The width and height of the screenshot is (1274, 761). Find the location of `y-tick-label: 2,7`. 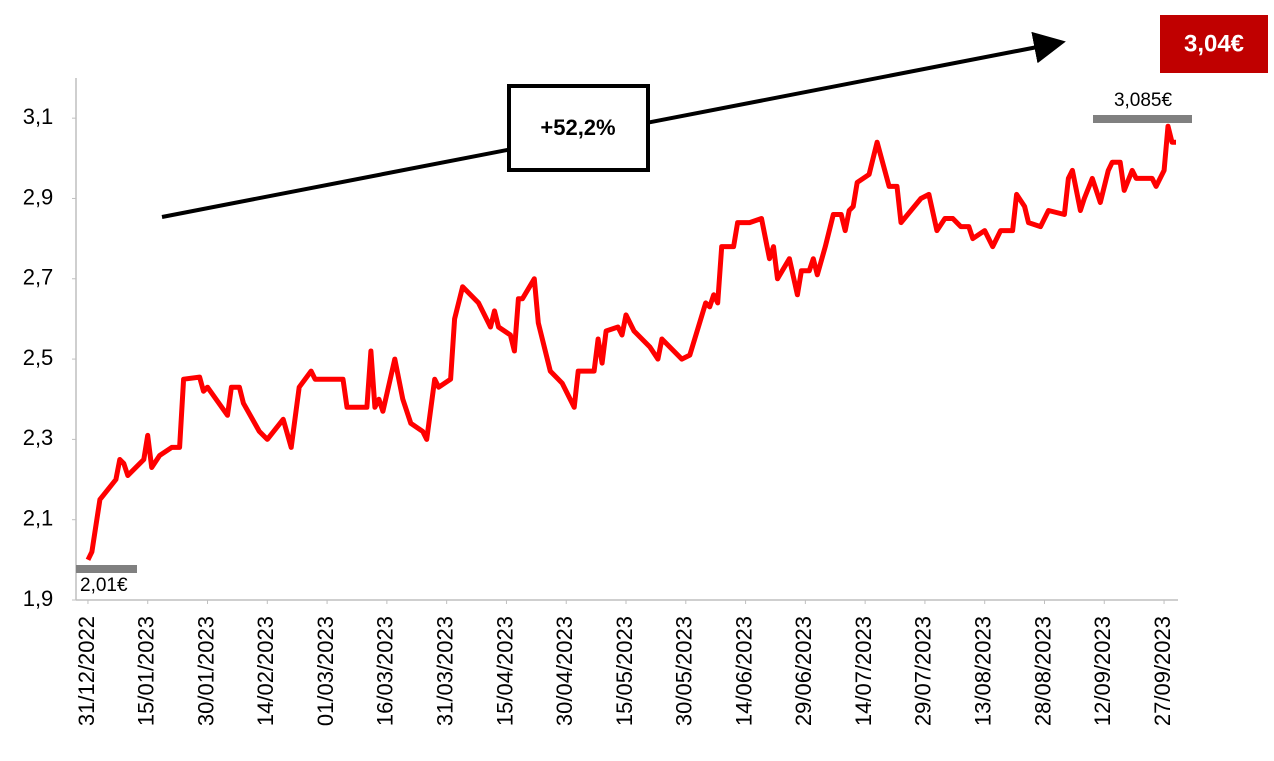

y-tick-label: 2,7 is located at coordinates (38, 277).